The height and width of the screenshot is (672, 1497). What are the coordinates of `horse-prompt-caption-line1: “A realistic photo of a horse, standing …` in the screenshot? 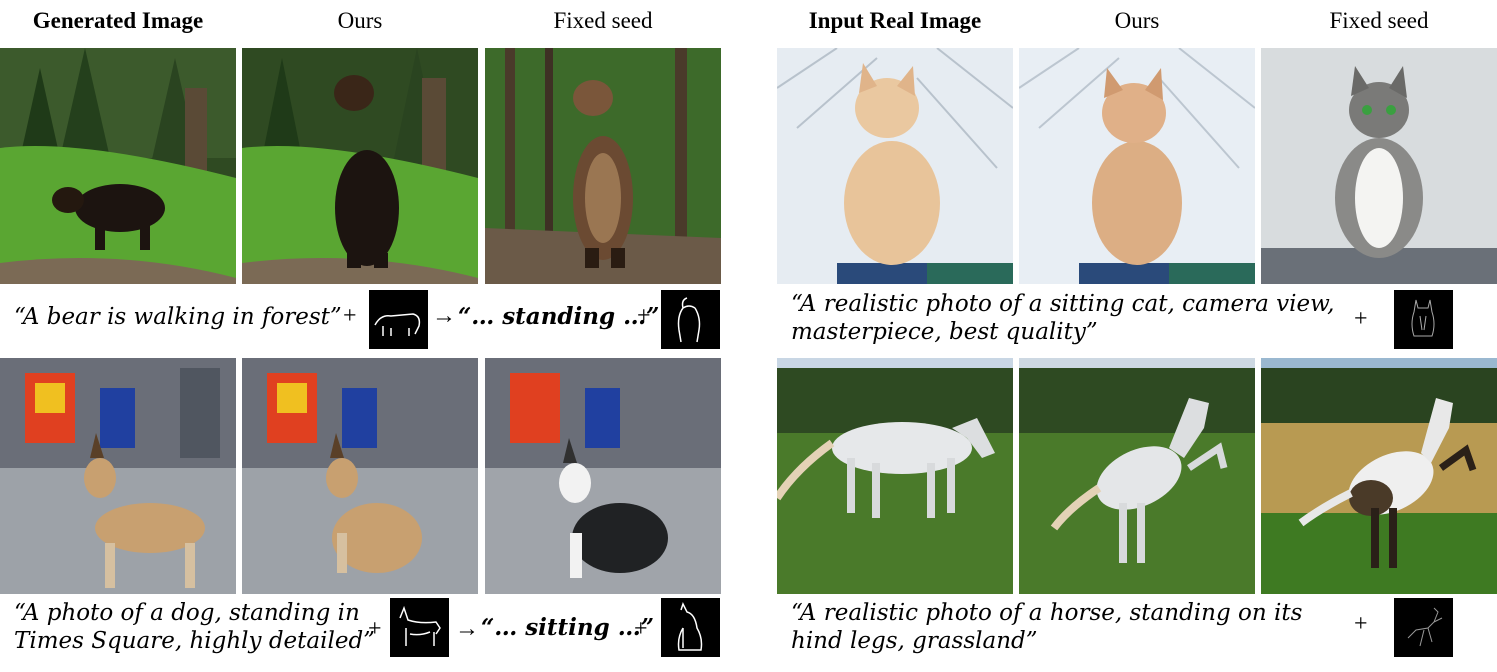 It's located at (1047, 613).